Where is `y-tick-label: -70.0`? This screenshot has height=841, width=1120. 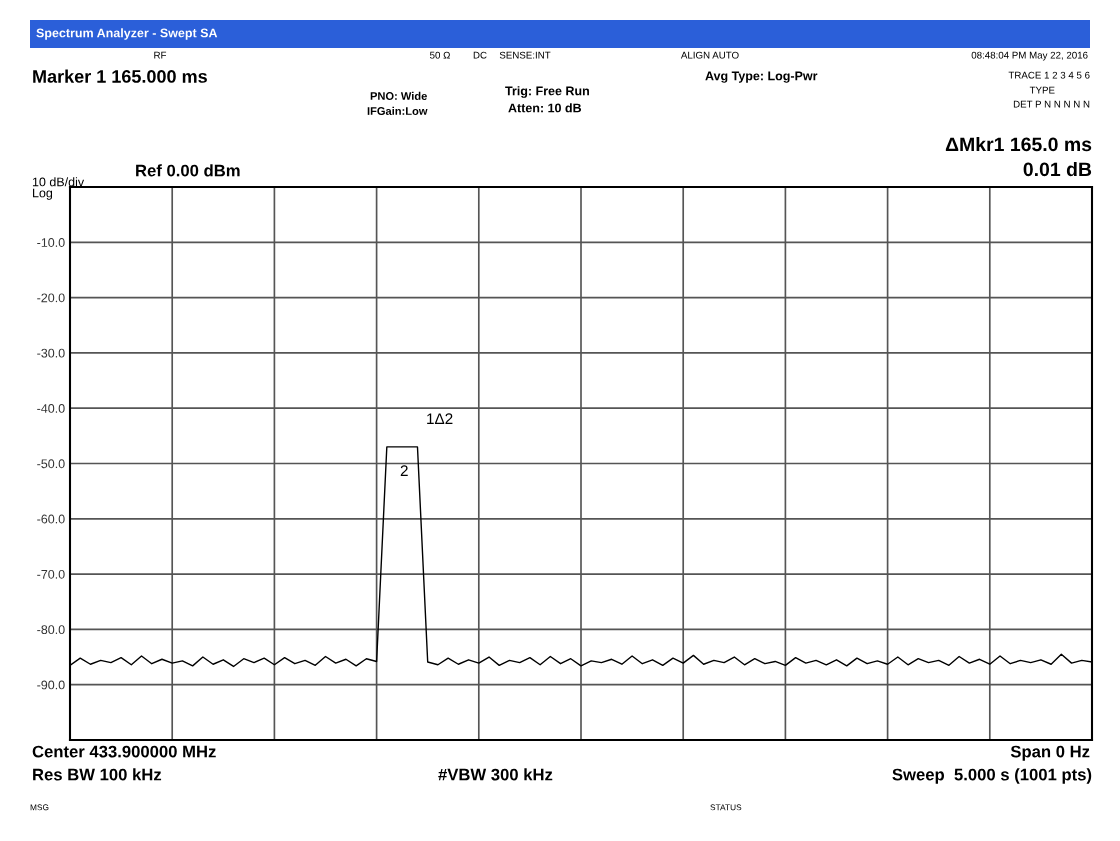
y-tick-label: -70.0 is located at coordinates (51, 574).